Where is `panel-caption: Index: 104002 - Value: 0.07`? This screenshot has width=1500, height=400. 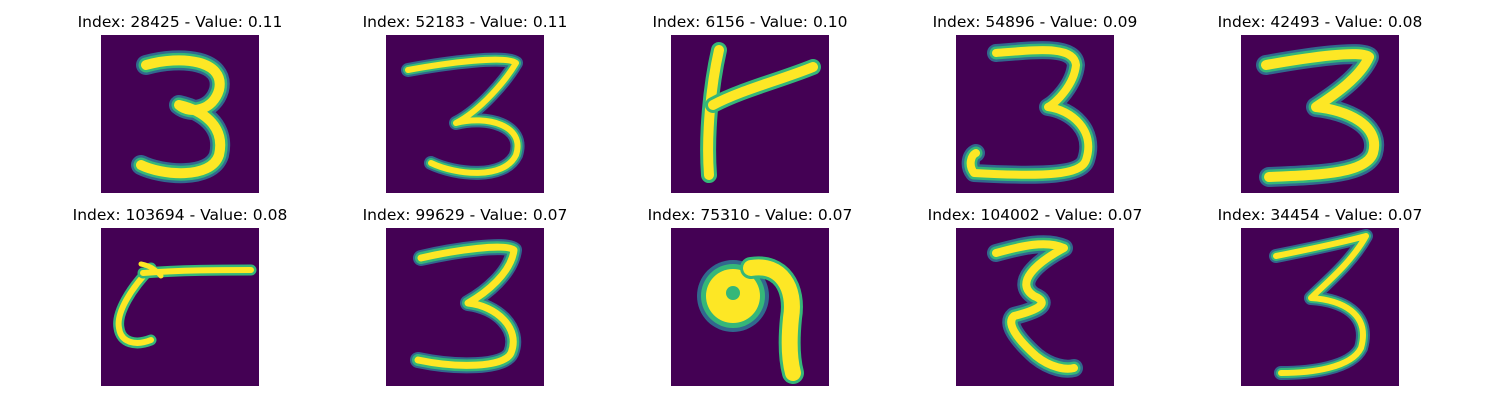 panel-caption: Index: 104002 - Value: 0.07 is located at coordinates (1035, 215).